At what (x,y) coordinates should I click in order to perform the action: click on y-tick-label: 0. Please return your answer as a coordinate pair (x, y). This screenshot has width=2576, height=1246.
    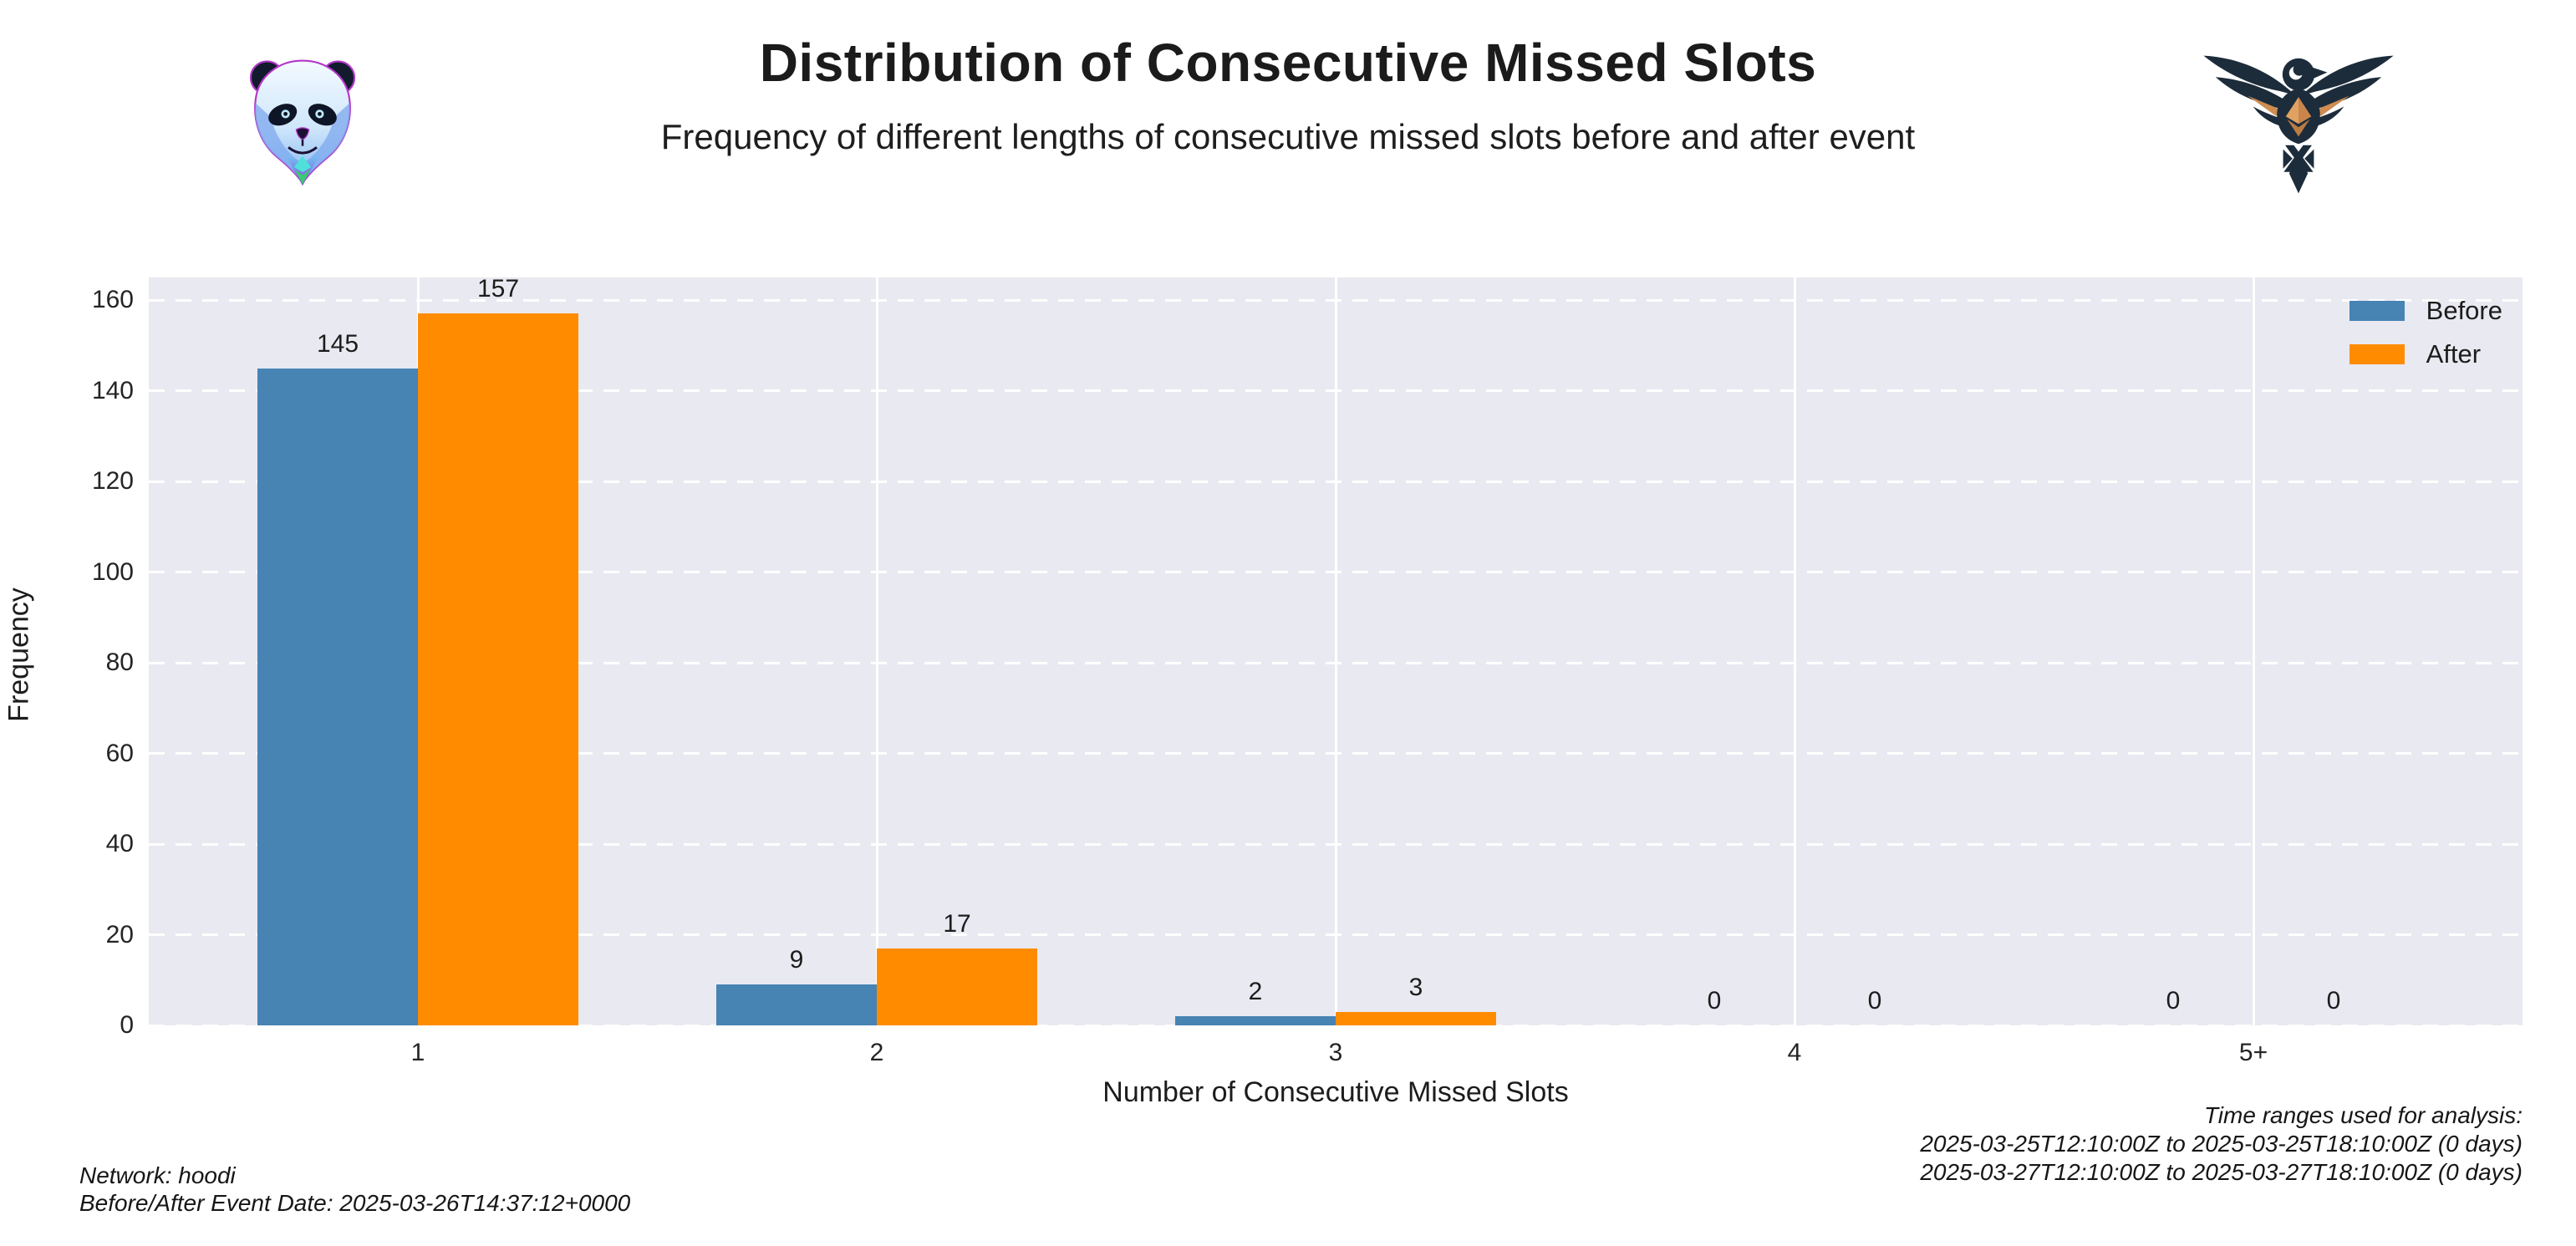
    Looking at the image, I should click on (127, 1025).